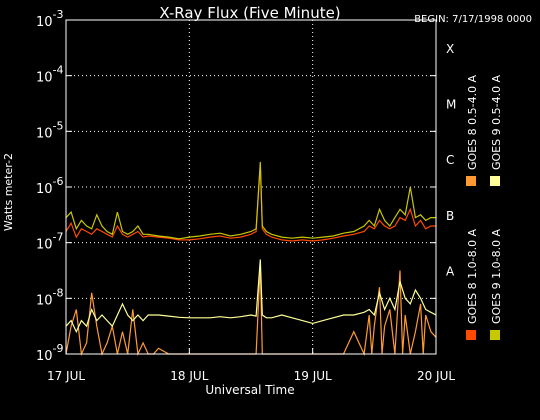 Image resolution: width=540 pixels, height=420 pixels. What do you see at coordinates (50, 353) in the screenshot?
I see `y-tick-label: 10⁻⁹` at bounding box center [50, 353].